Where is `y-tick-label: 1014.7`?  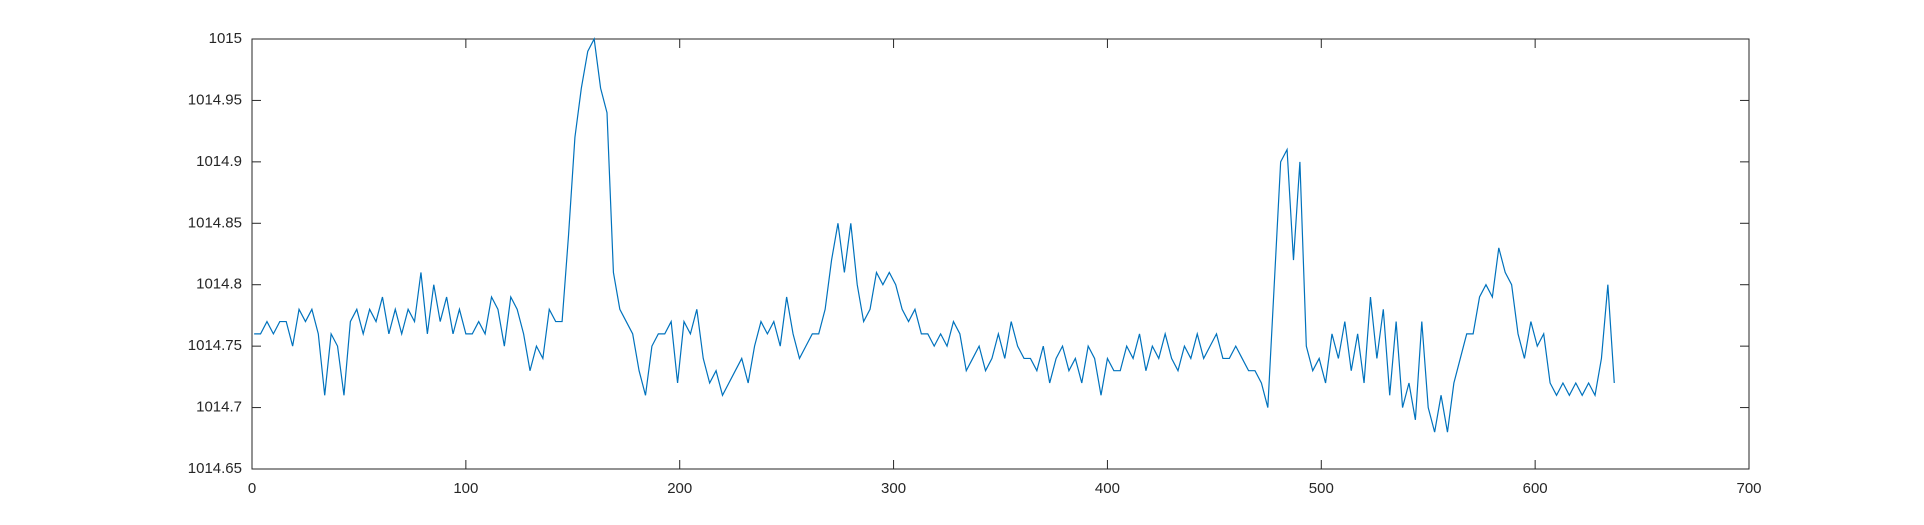
y-tick-label: 1014.7 is located at coordinates (219, 407).